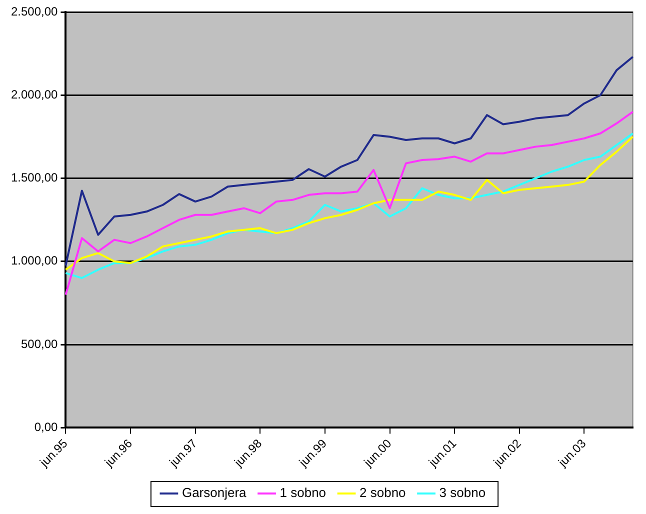 The width and height of the screenshot is (646, 514). What do you see at coordinates (462, 492) in the screenshot?
I see `legend-label: 3 sobno` at bounding box center [462, 492].